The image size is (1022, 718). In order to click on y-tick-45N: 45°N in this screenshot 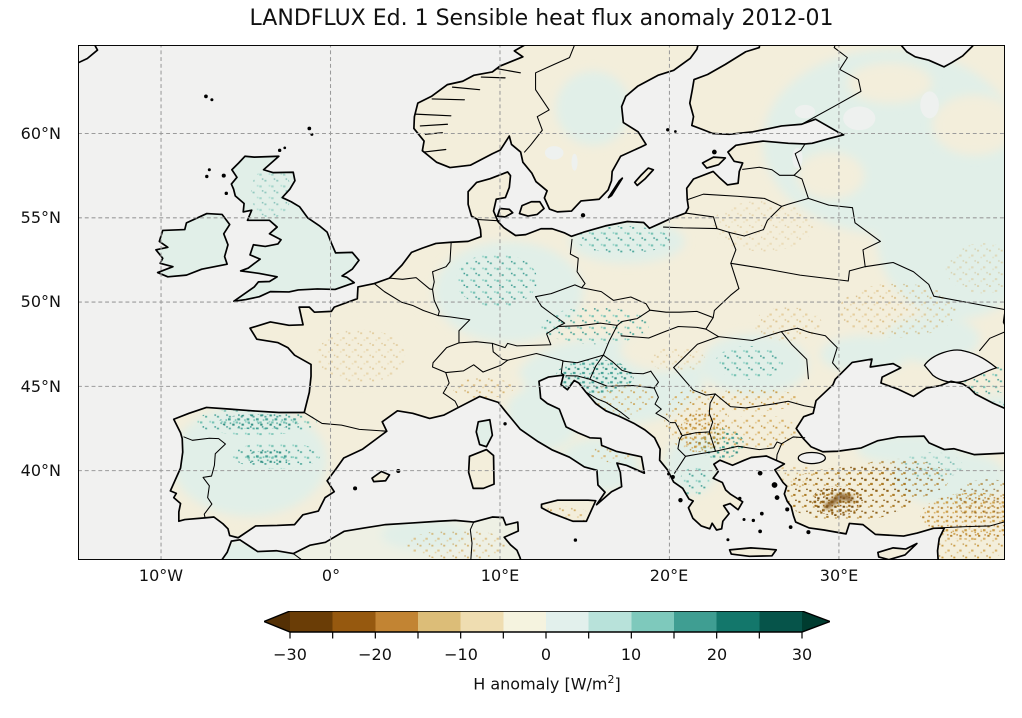, I will do `click(40, 386)`.